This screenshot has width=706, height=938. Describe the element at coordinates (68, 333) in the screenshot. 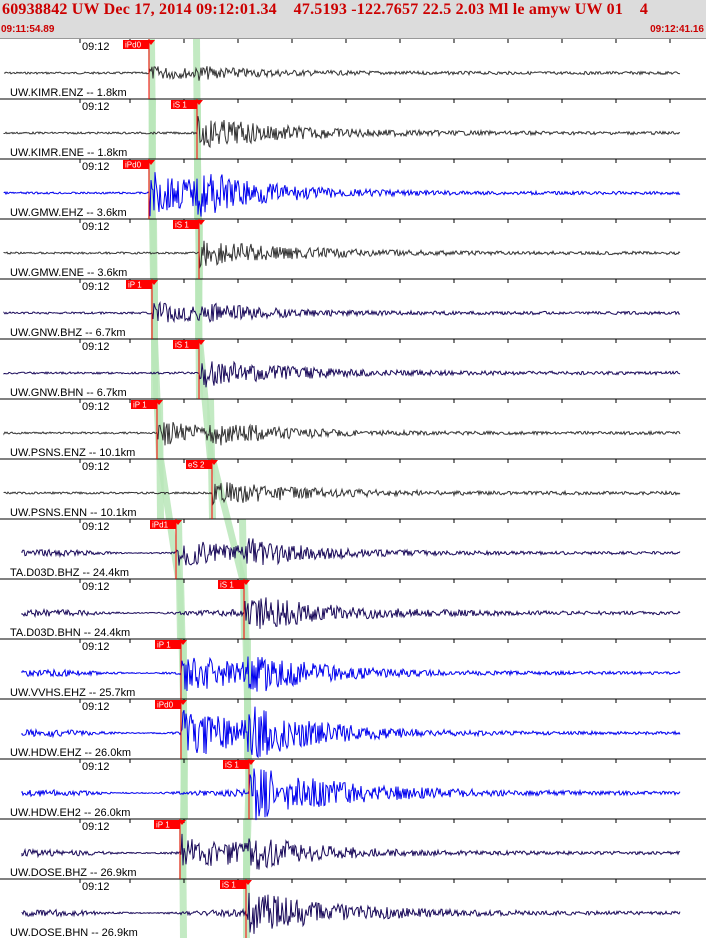

I see `station-label: UW.GNW.BHZ -- 6.7km` at that location.